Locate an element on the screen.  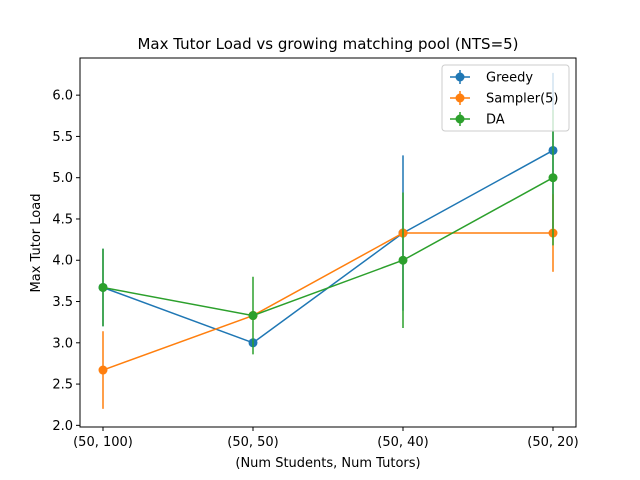
legend-entry: DA is located at coordinates (477, 120).